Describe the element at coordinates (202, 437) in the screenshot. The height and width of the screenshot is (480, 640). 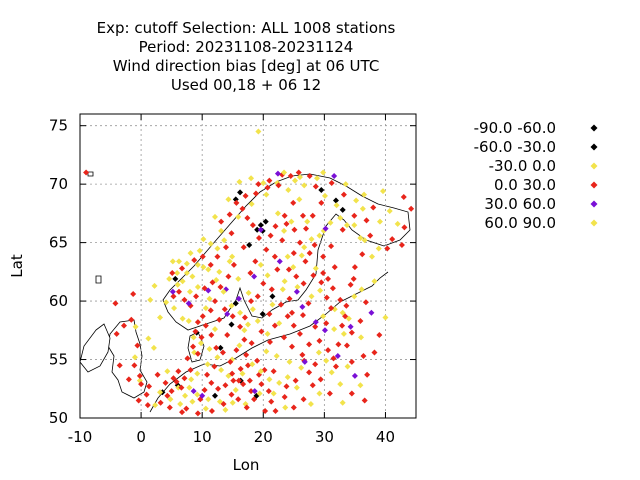
I see `x-tick-label: 10` at that location.